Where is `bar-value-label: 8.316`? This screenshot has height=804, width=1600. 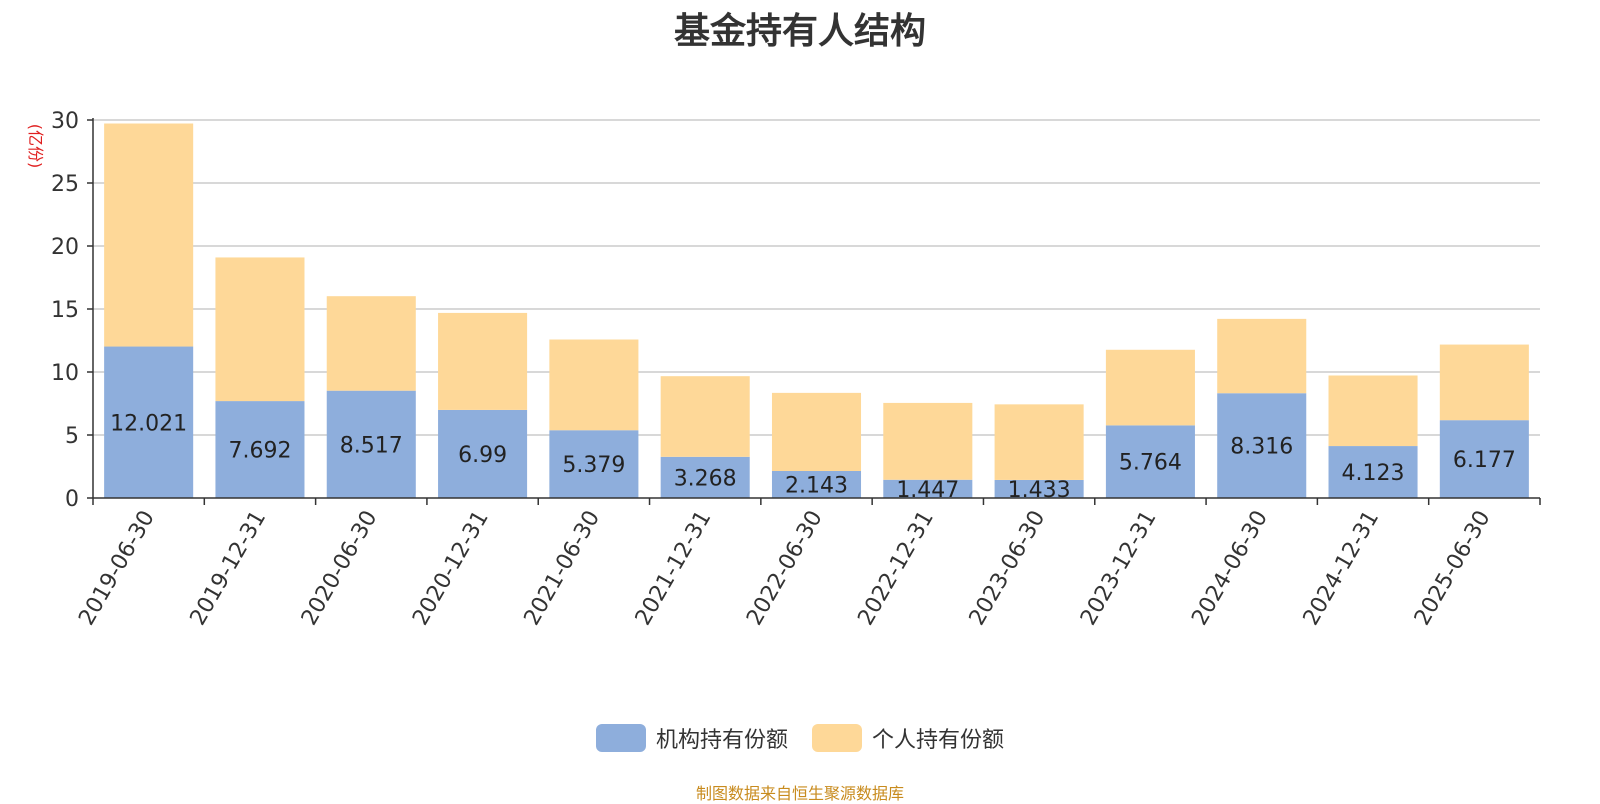
bar-value-label: 8.316 is located at coordinates (1261, 447).